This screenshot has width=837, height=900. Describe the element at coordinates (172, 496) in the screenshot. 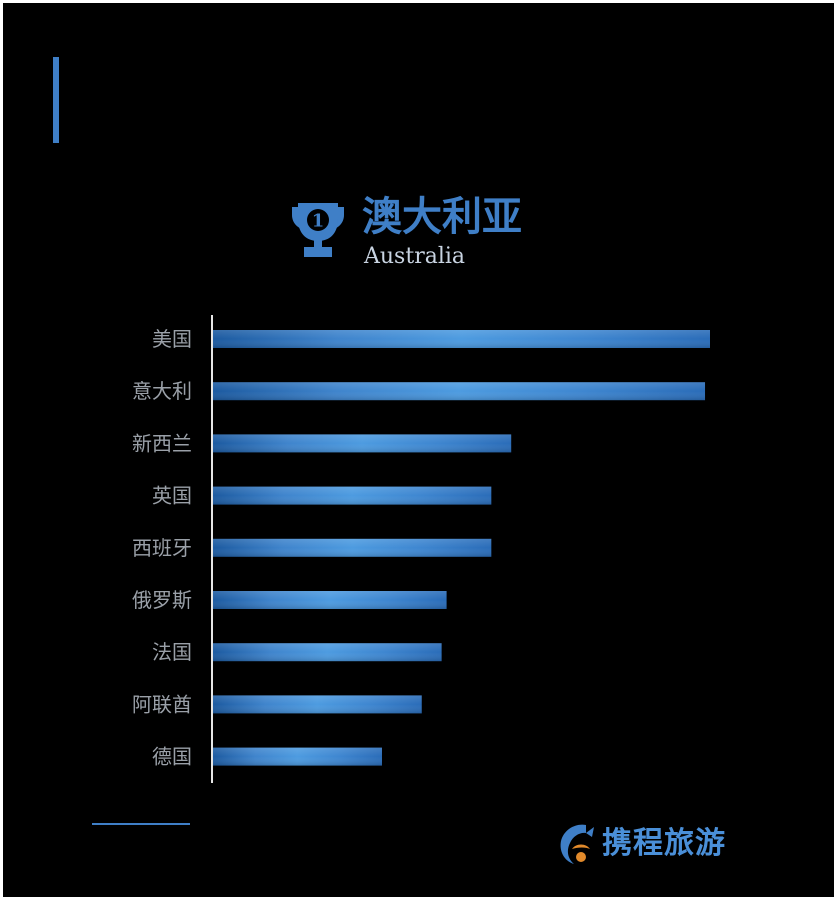

I see `category-label: 英国` at that location.